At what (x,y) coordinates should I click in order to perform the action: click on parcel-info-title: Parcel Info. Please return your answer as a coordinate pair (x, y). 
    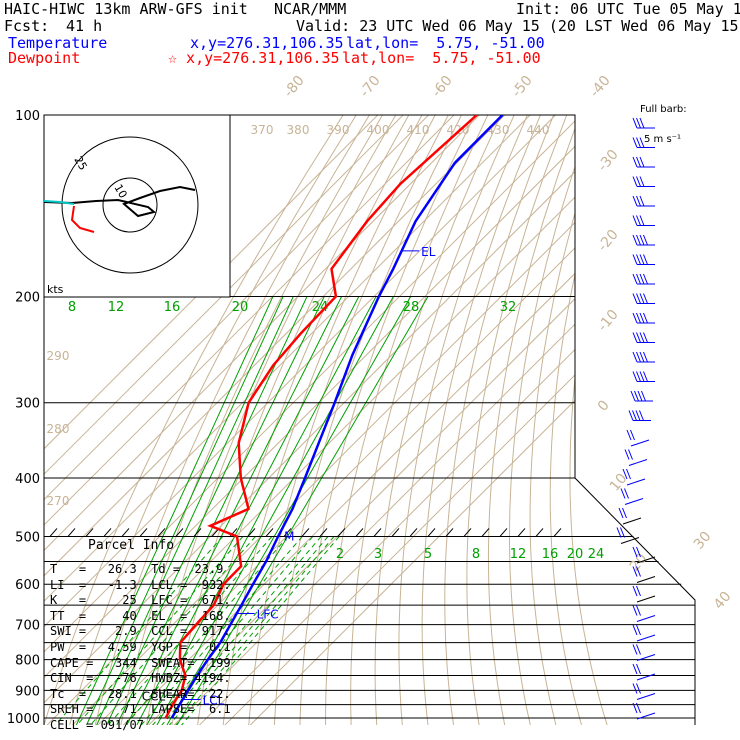
    Looking at the image, I should click on (131, 545).